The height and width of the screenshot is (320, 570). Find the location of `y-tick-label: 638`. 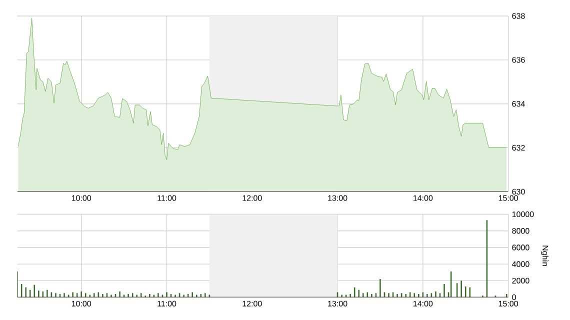

y-tick-label: 638 is located at coordinates (518, 16).